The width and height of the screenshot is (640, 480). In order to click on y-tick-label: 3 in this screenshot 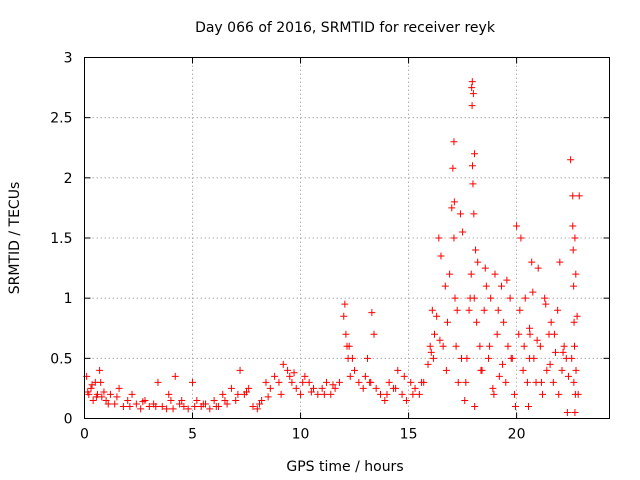, I will do `click(68, 59)`.